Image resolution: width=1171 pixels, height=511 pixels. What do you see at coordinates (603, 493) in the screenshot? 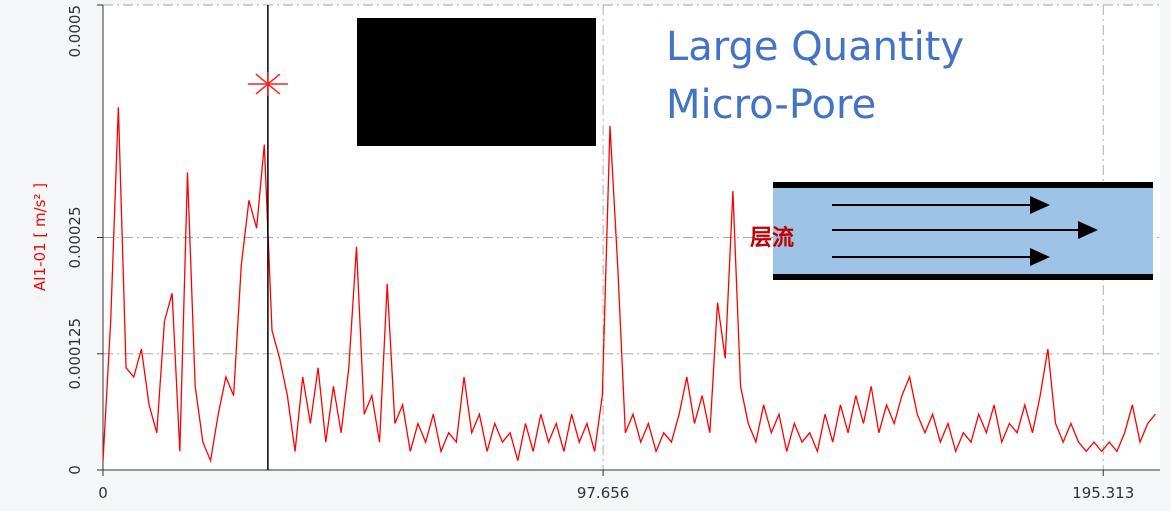
I see `x-tick-label: 97.656` at bounding box center [603, 493].